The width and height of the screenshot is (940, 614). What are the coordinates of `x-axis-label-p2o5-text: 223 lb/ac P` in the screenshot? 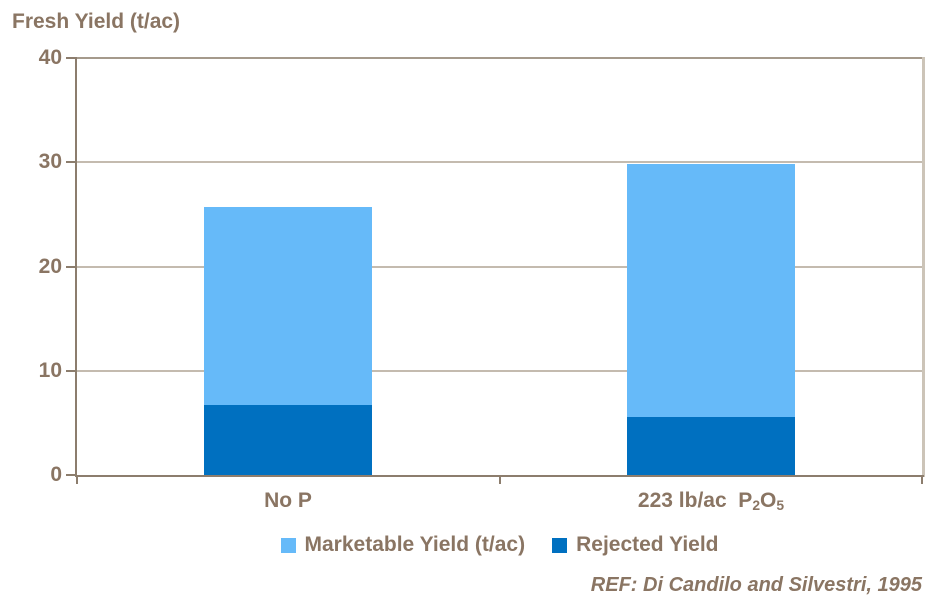 It's located at (695, 500).